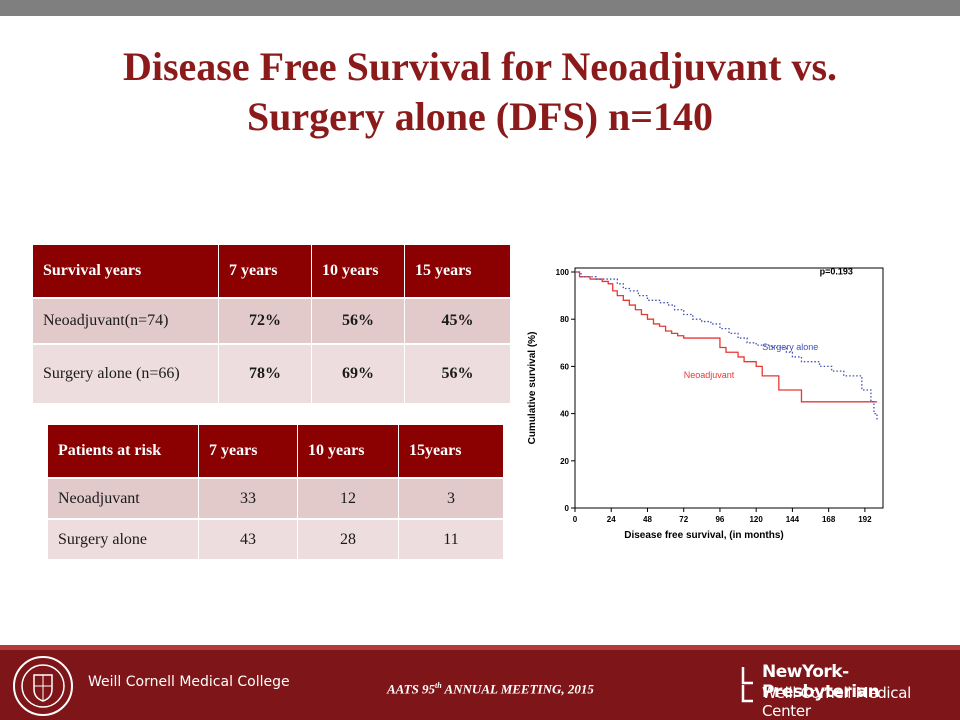  What do you see at coordinates (532, 388) in the screenshot?
I see `y-axis-label: Cumulative survival (%)` at bounding box center [532, 388].